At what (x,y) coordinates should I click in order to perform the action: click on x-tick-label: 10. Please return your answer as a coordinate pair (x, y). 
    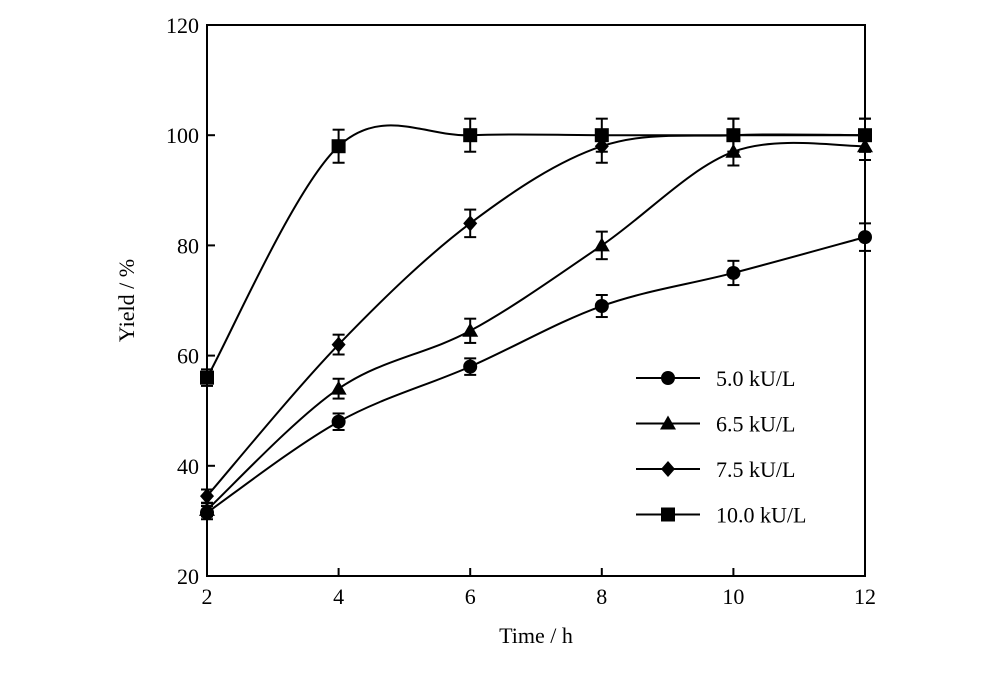
    Looking at the image, I should click on (733, 596).